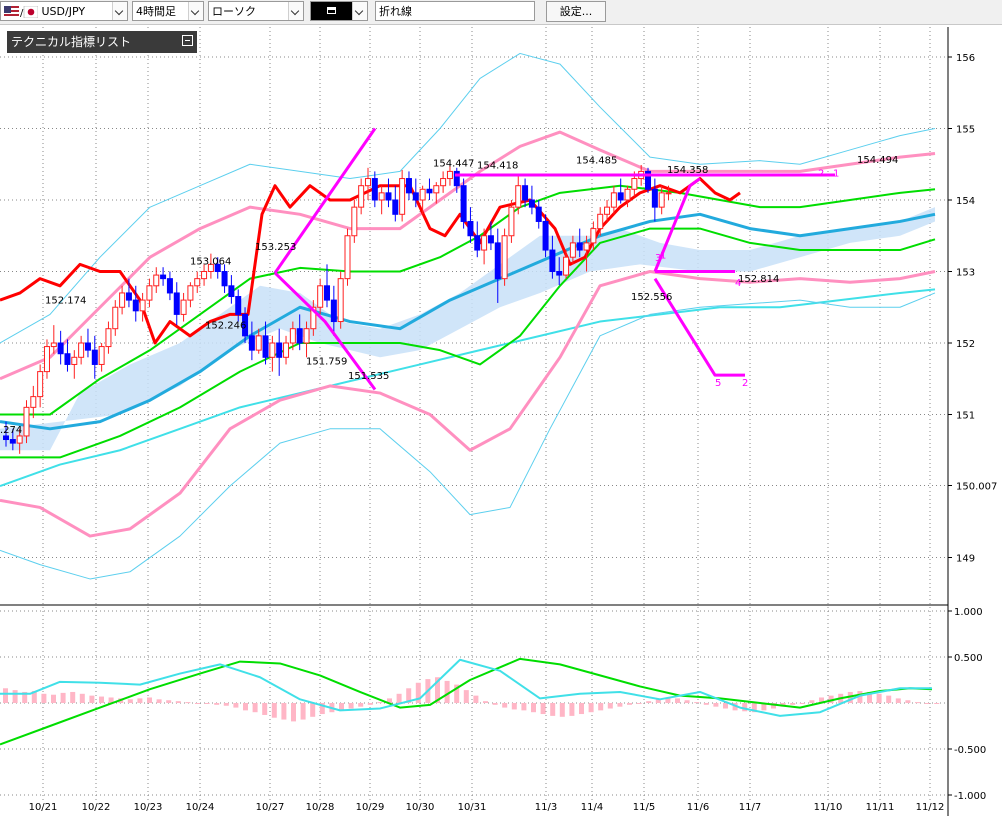 Image resolution: width=1002 pixels, height=816 pixels. What do you see at coordinates (836, 173) in the screenshot?
I see `wave-label: 1` at bounding box center [836, 173].